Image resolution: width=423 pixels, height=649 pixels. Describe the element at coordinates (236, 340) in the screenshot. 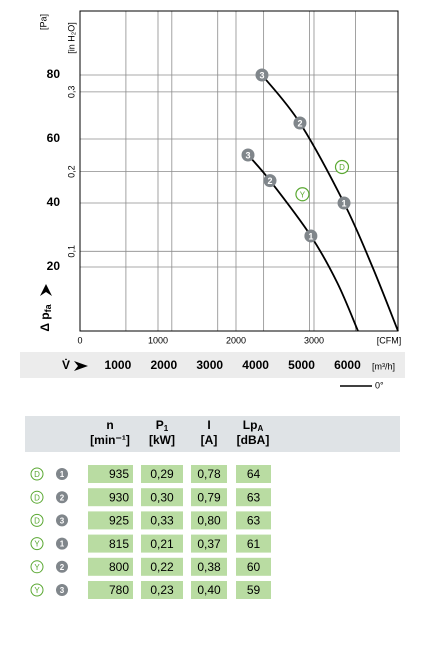

I see `x-tick-label: 2000` at that location.